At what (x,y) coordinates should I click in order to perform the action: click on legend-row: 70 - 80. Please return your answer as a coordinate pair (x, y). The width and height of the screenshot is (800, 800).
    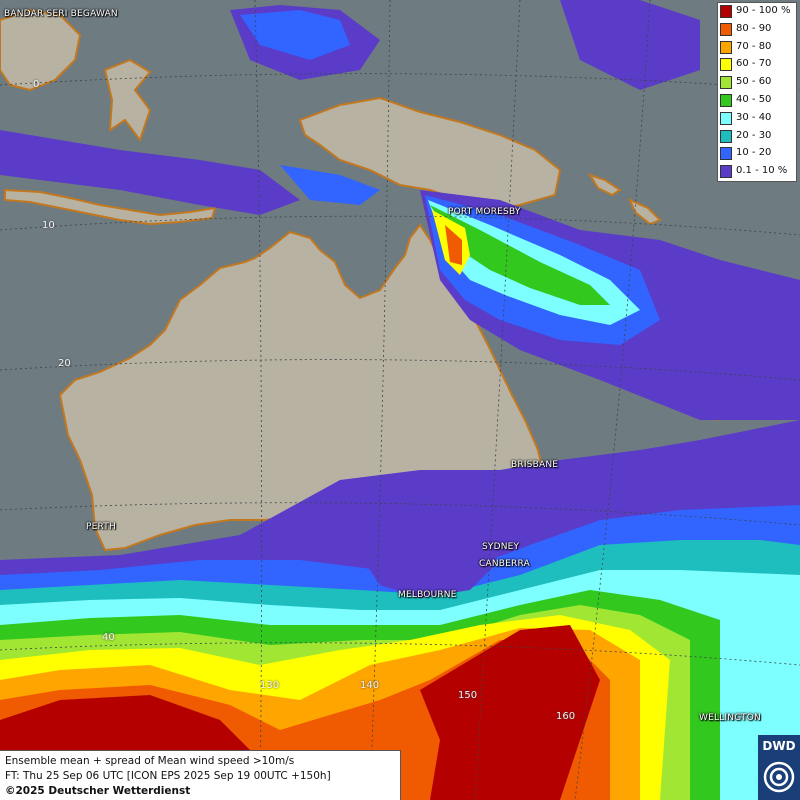
    Looking at the image, I should click on (758, 48).